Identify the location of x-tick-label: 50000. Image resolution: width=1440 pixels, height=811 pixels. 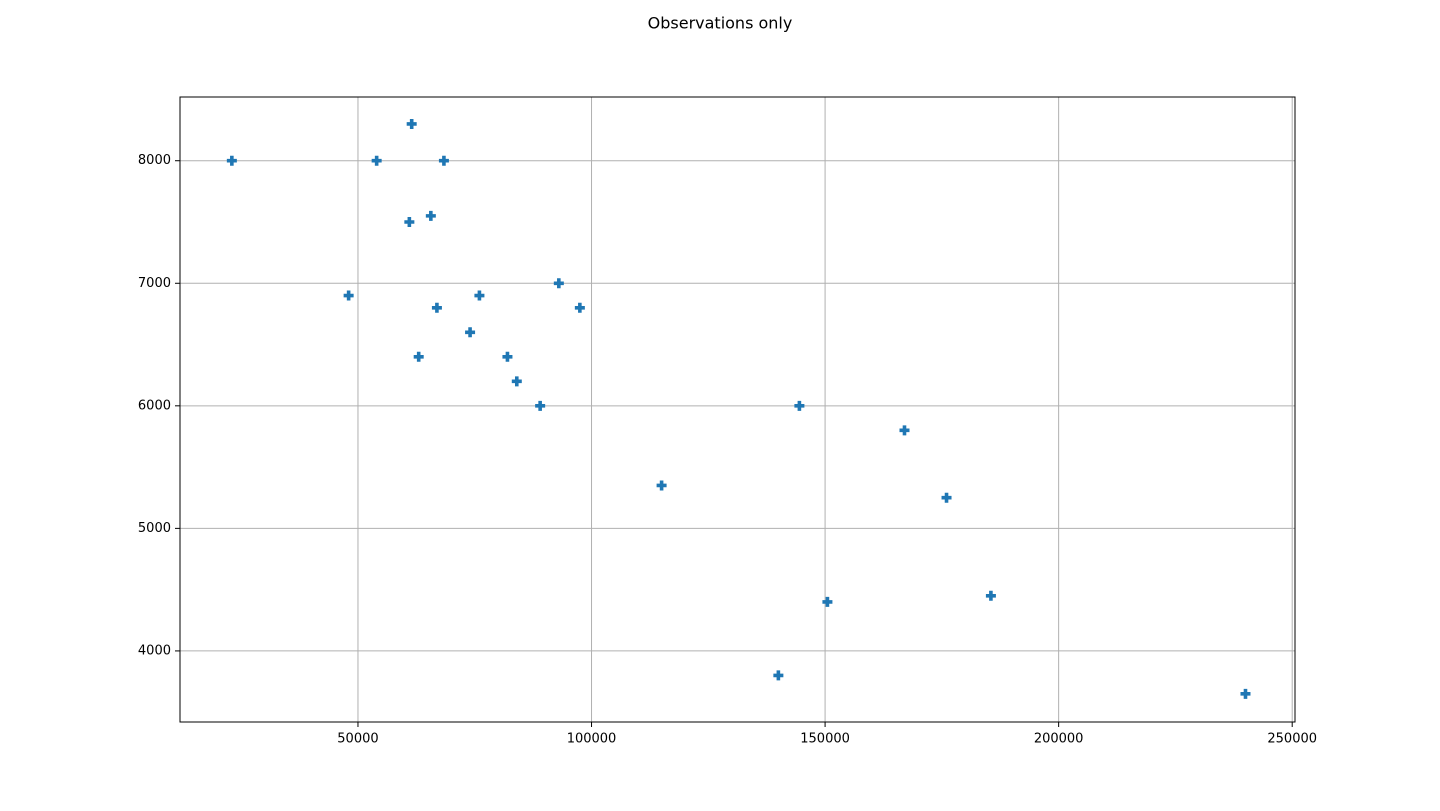
(357, 739).